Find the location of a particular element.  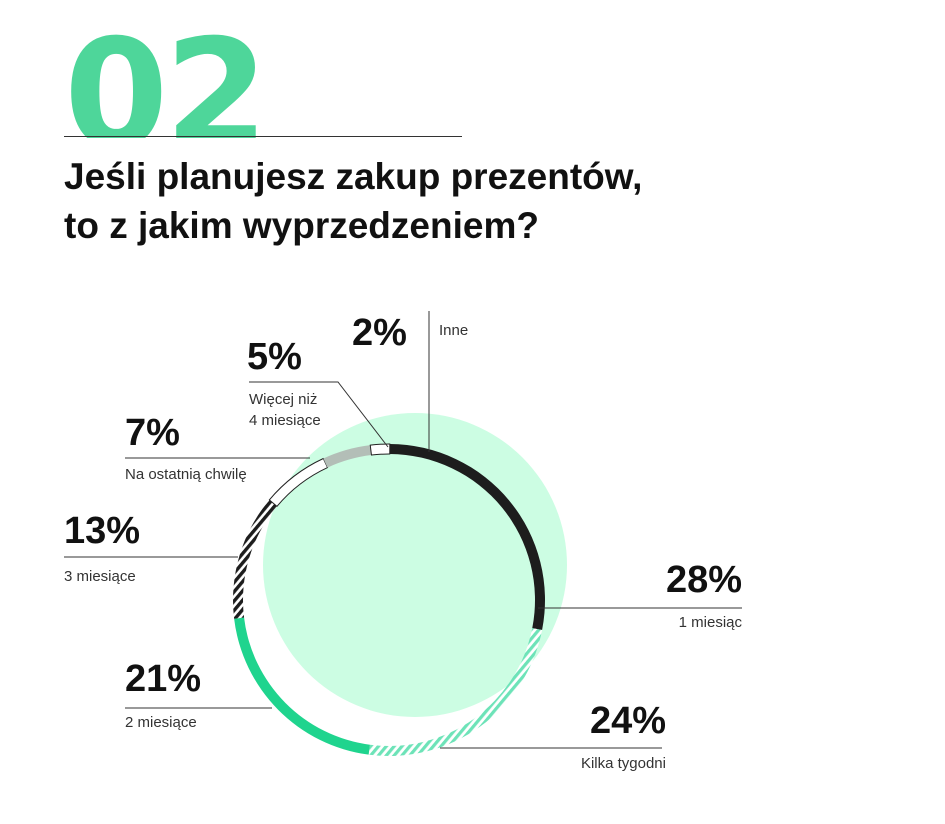

section-number: 02 is located at coordinates (166, 79).